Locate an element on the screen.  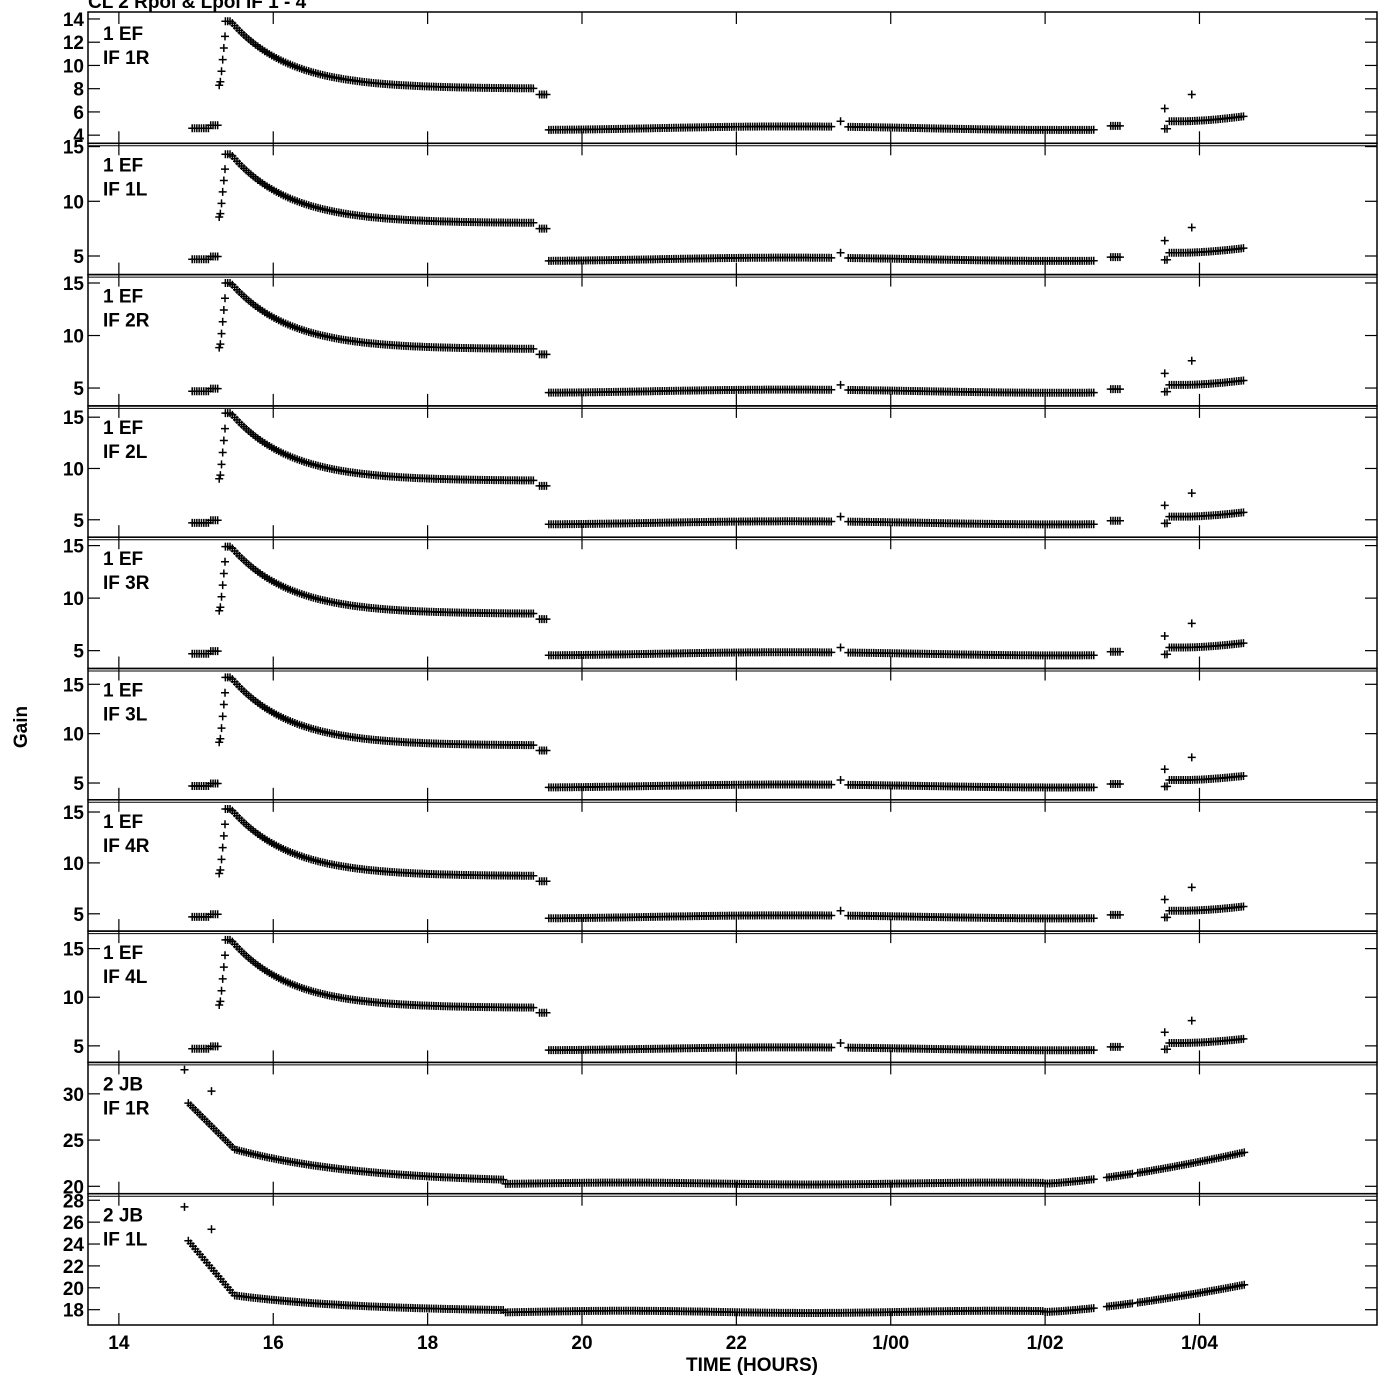
panel-antenna-label: 2 JB is located at coordinates (123, 1084).